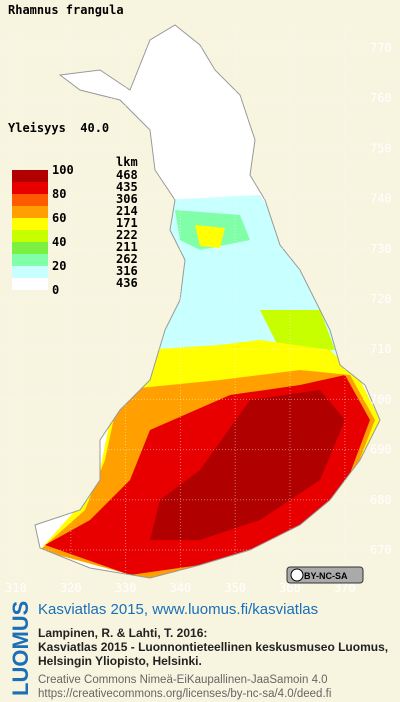  Describe the element at coordinates (127, 211) in the screenshot. I see `count: 214` at that location.